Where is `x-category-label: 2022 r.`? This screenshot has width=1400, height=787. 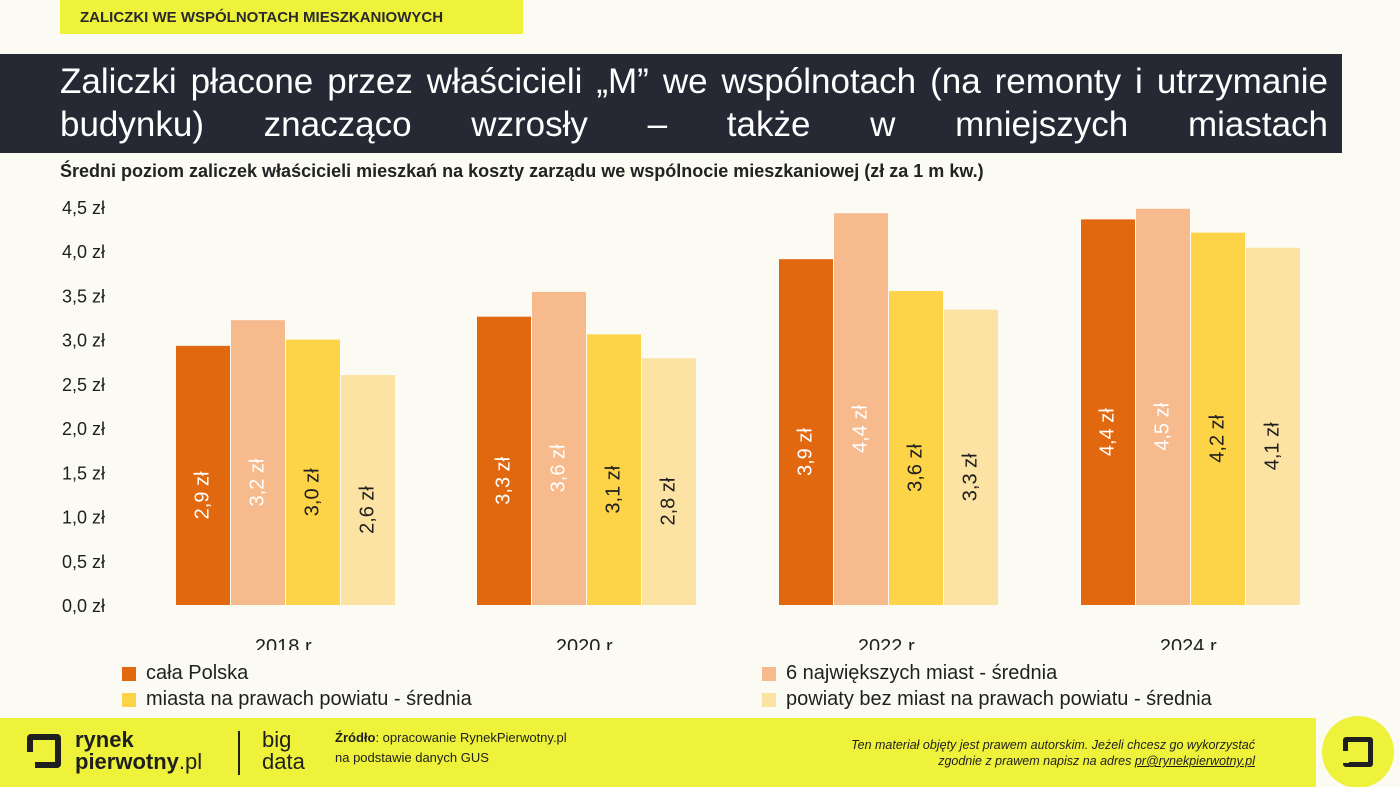
x-category-label: 2022 r. is located at coordinates (888, 643).